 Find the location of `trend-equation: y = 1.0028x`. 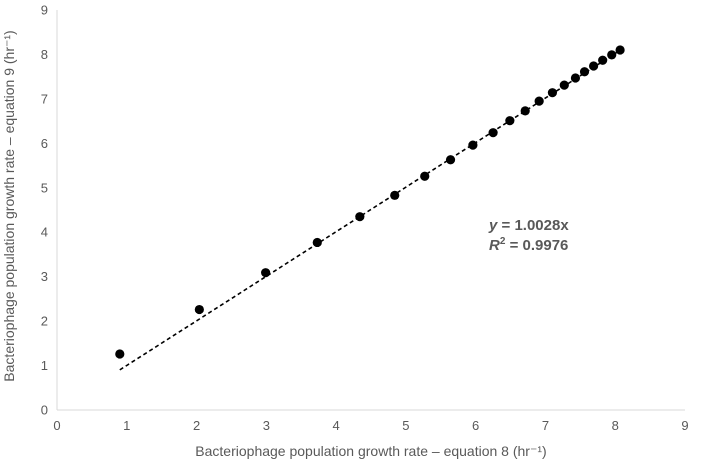

trend-equation: y = 1.0028x is located at coordinates (528, 225).